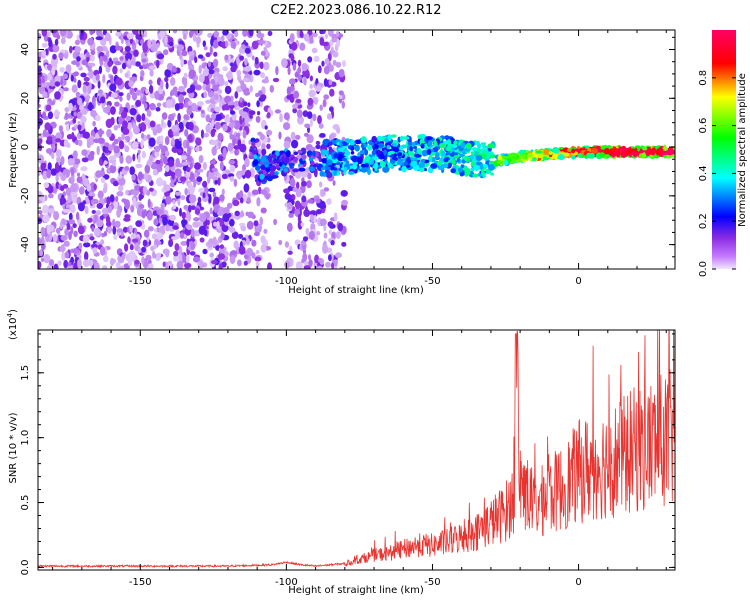  Describe the element at coordinates (578, 281) in the screenshot. I see `x-tick-label: 0` at that location.